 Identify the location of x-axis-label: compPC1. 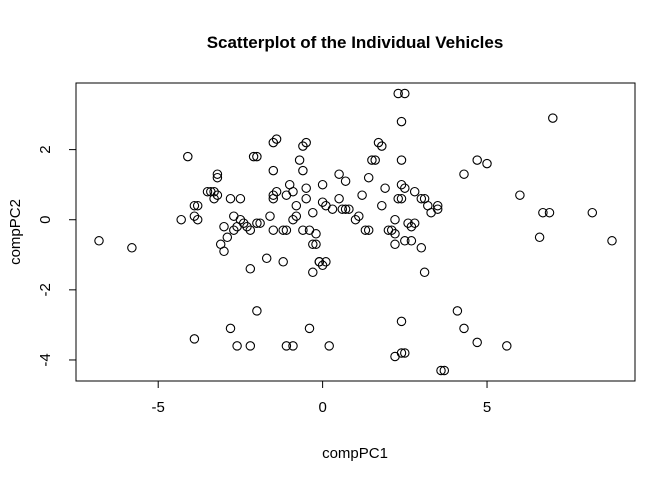
(355, 453).